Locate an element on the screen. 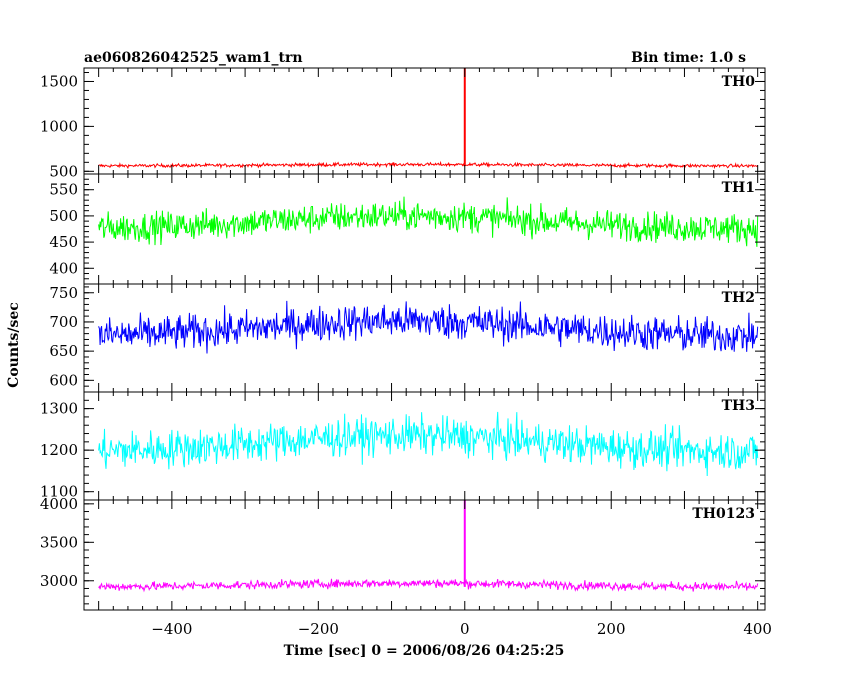 This screenshot has height=680, width=850. panel-th1: 400 450 500 550 TH1 is located at coordinates (407, 229).